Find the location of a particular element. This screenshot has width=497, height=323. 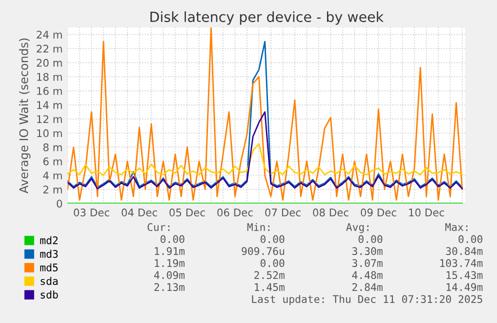

legend-label: md3 is located at coordinates (49, 254).